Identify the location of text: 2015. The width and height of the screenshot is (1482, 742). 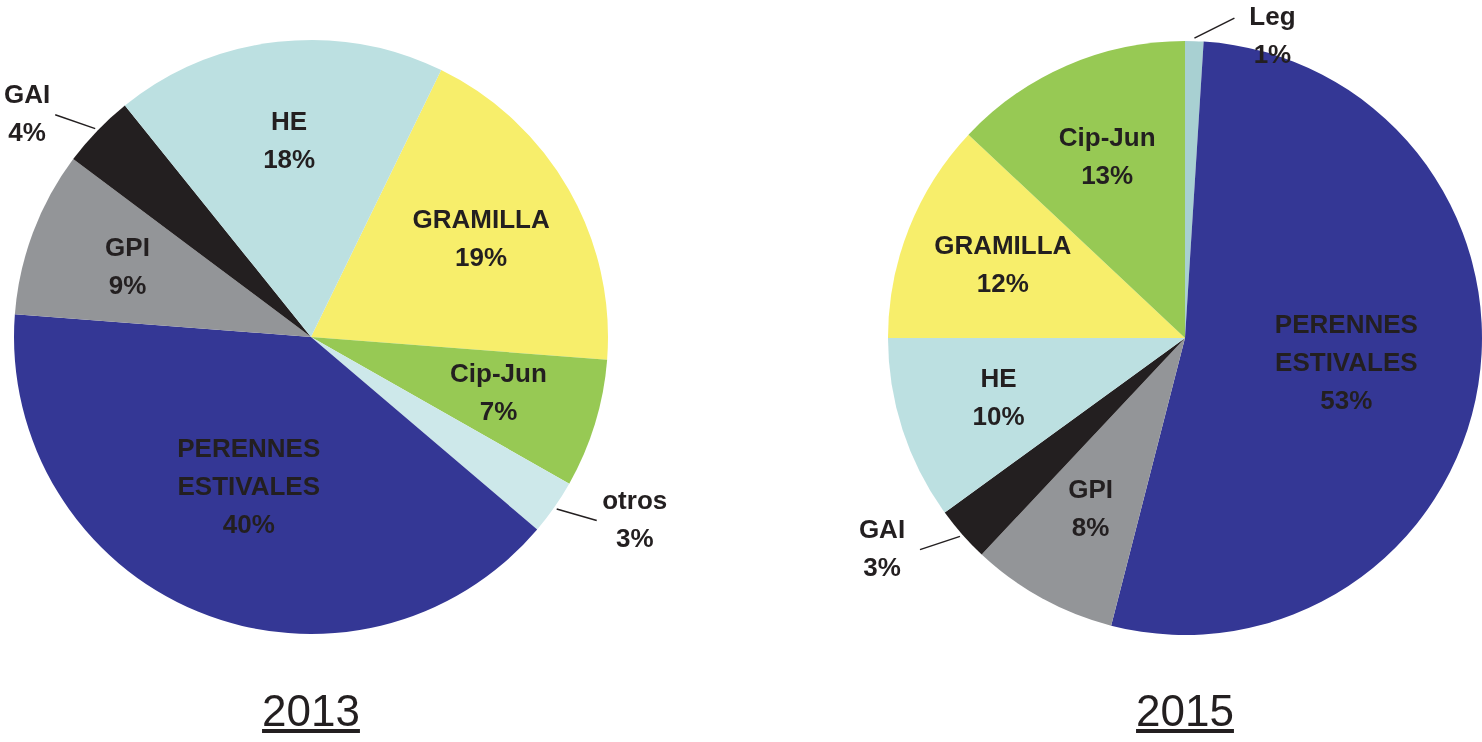
(1185, 710).